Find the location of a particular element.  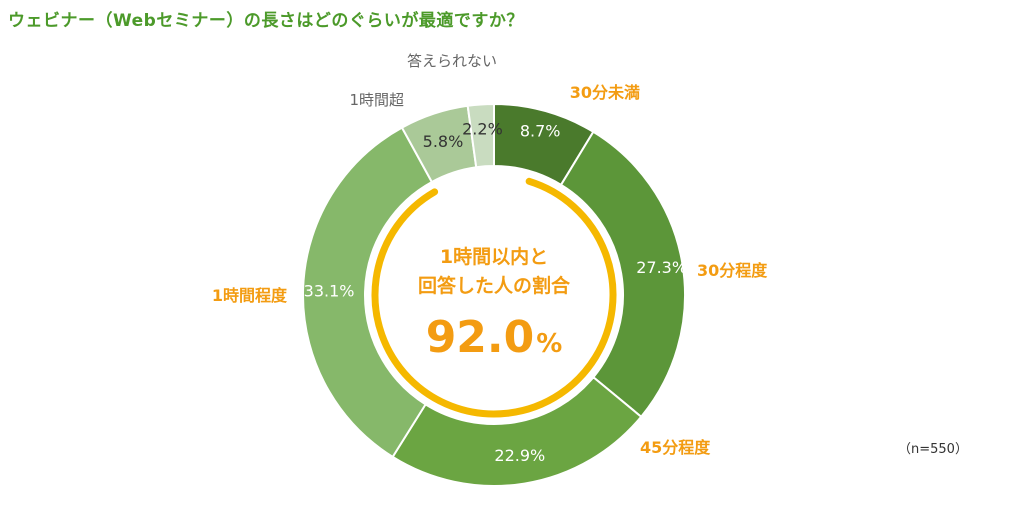

value-label-6: 2.2% is located at coordinates (482, 128).